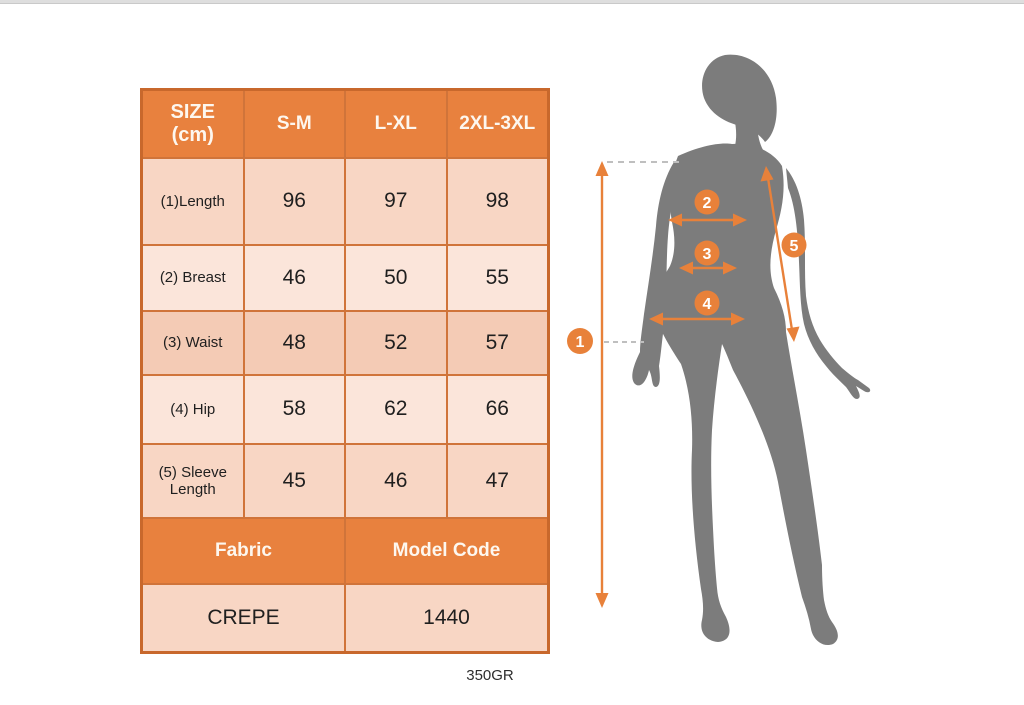 The width and height of the screenshot is (1024, 705). I want to click on row-waist-label: (3) Waist, so click(193, 343).